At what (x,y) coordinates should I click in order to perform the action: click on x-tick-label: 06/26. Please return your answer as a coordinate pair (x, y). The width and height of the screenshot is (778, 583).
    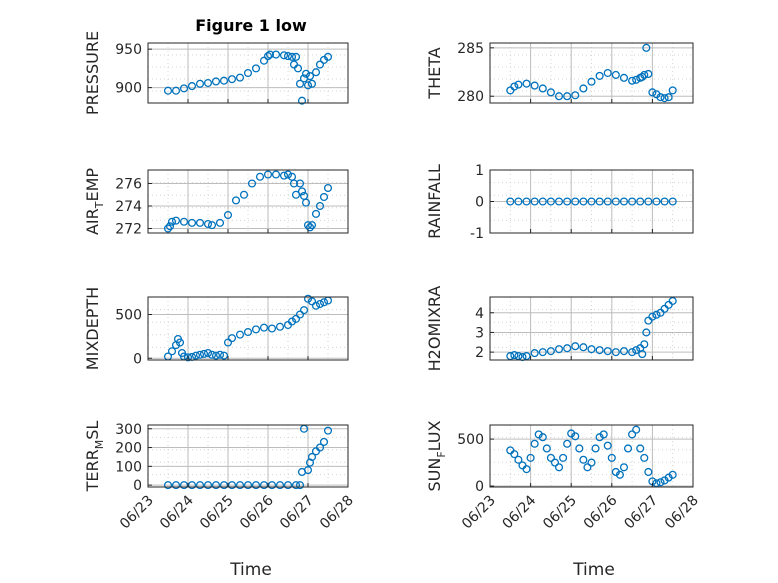
    Looking at the image, I should click on (257, 512).